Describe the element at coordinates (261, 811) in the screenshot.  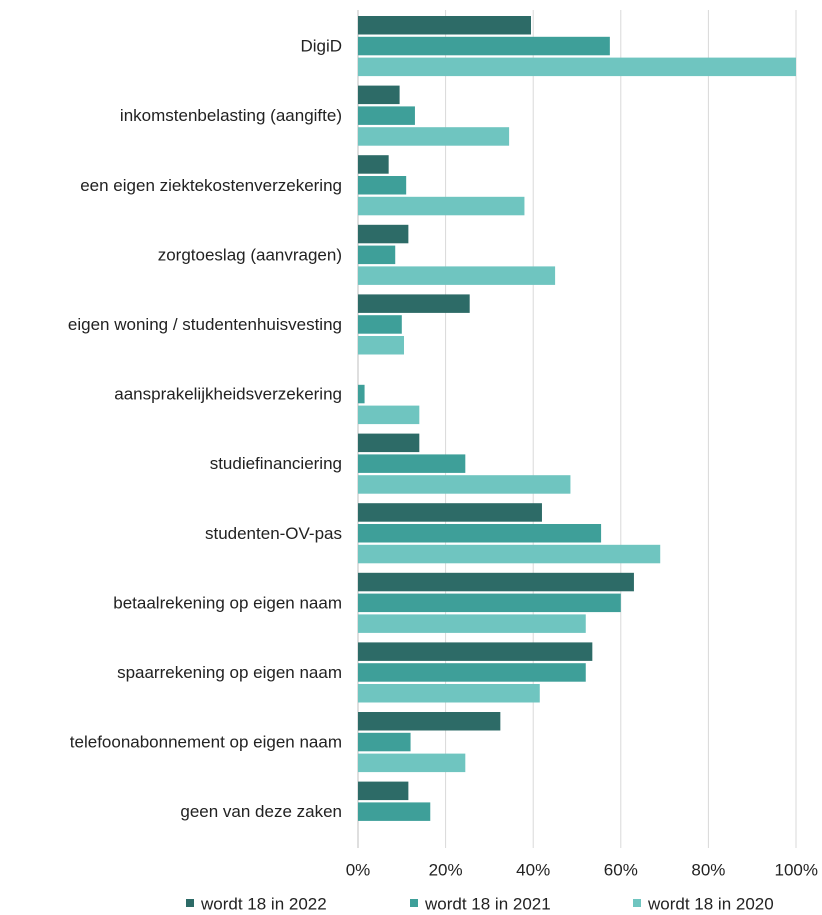
I see `category-label: geen van deze zaken` at that location.